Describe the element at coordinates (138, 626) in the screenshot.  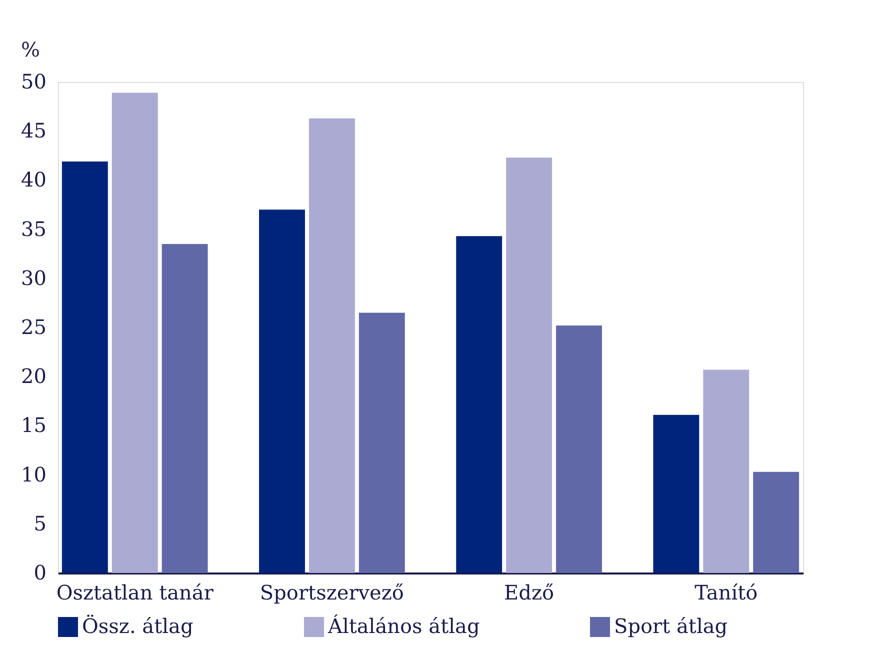
I see `legend-label: Össz. átlag` at that location.